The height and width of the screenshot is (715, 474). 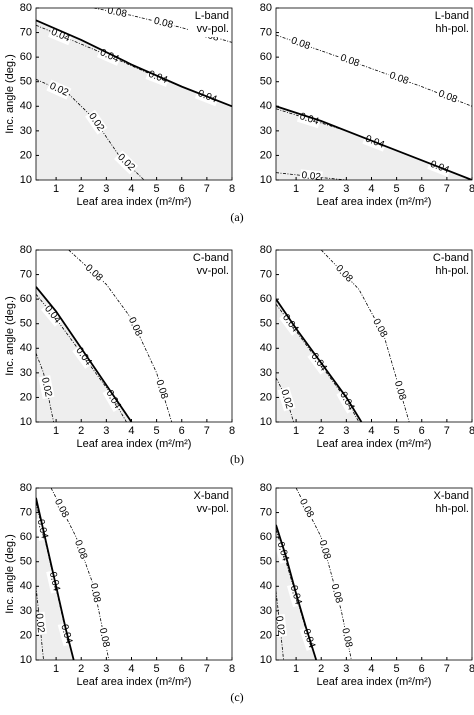 I want to click on plot-area: 0.080.080.080.040.040.040.02, so click(x=343, y=336).